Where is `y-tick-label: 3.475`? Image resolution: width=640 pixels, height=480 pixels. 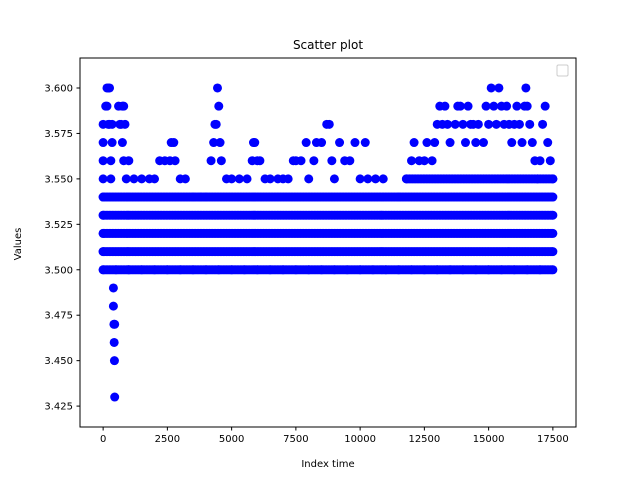
y-tick-label: 3.475 is located at coordinates (58, 316).